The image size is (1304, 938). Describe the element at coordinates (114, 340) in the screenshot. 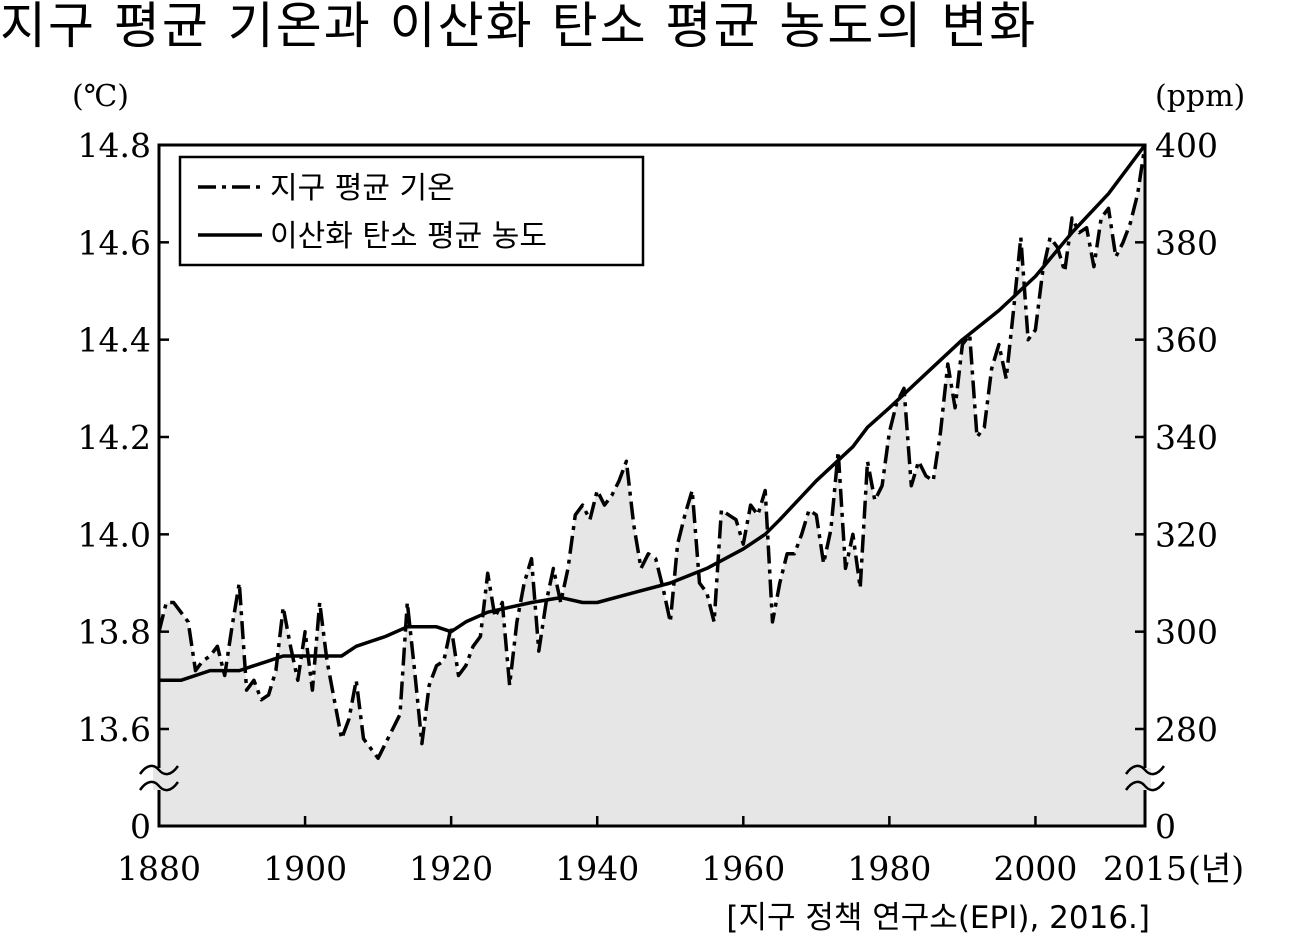

I see `y-left-tick-label: 14.4` at that location.